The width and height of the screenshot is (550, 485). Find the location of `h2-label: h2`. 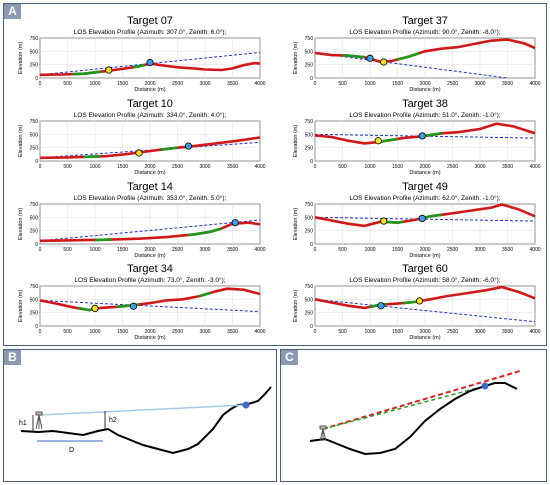

h2-label: h2 is located at coordinates (113, 420).